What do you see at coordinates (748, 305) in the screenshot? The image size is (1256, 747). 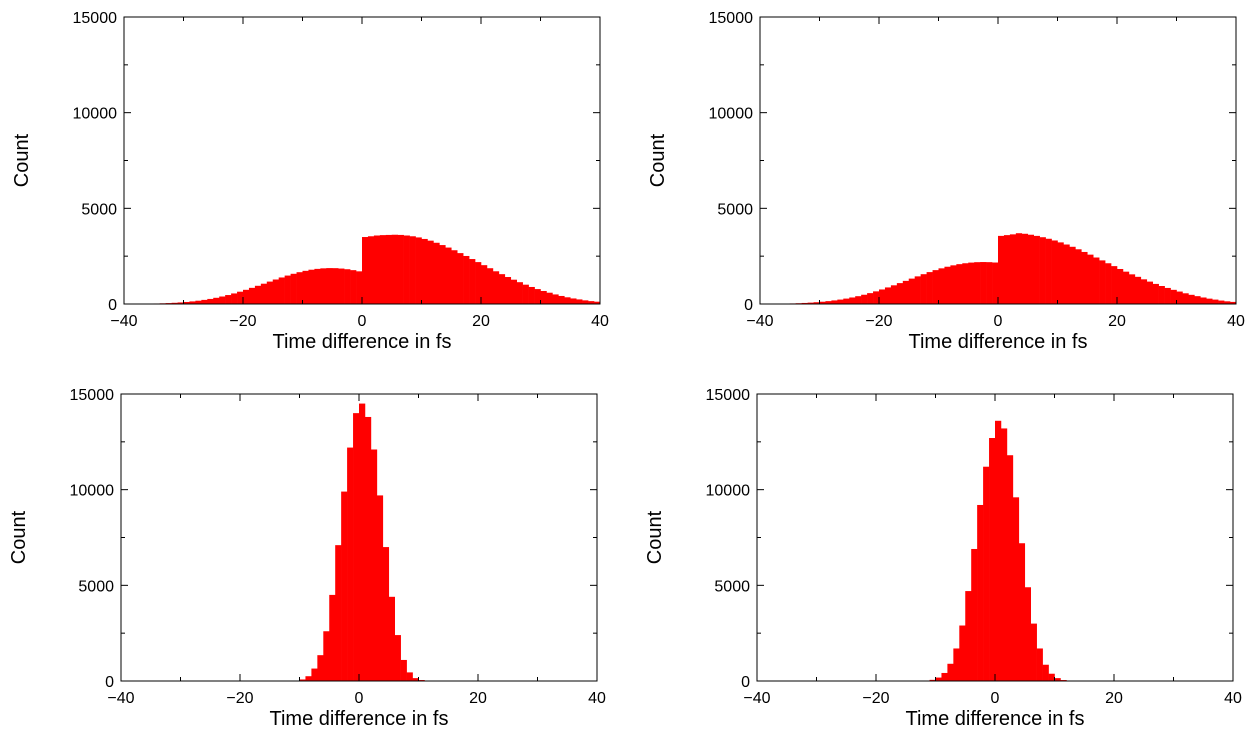 I see `y-tick-label: 0` at bounding box center [748, 305].